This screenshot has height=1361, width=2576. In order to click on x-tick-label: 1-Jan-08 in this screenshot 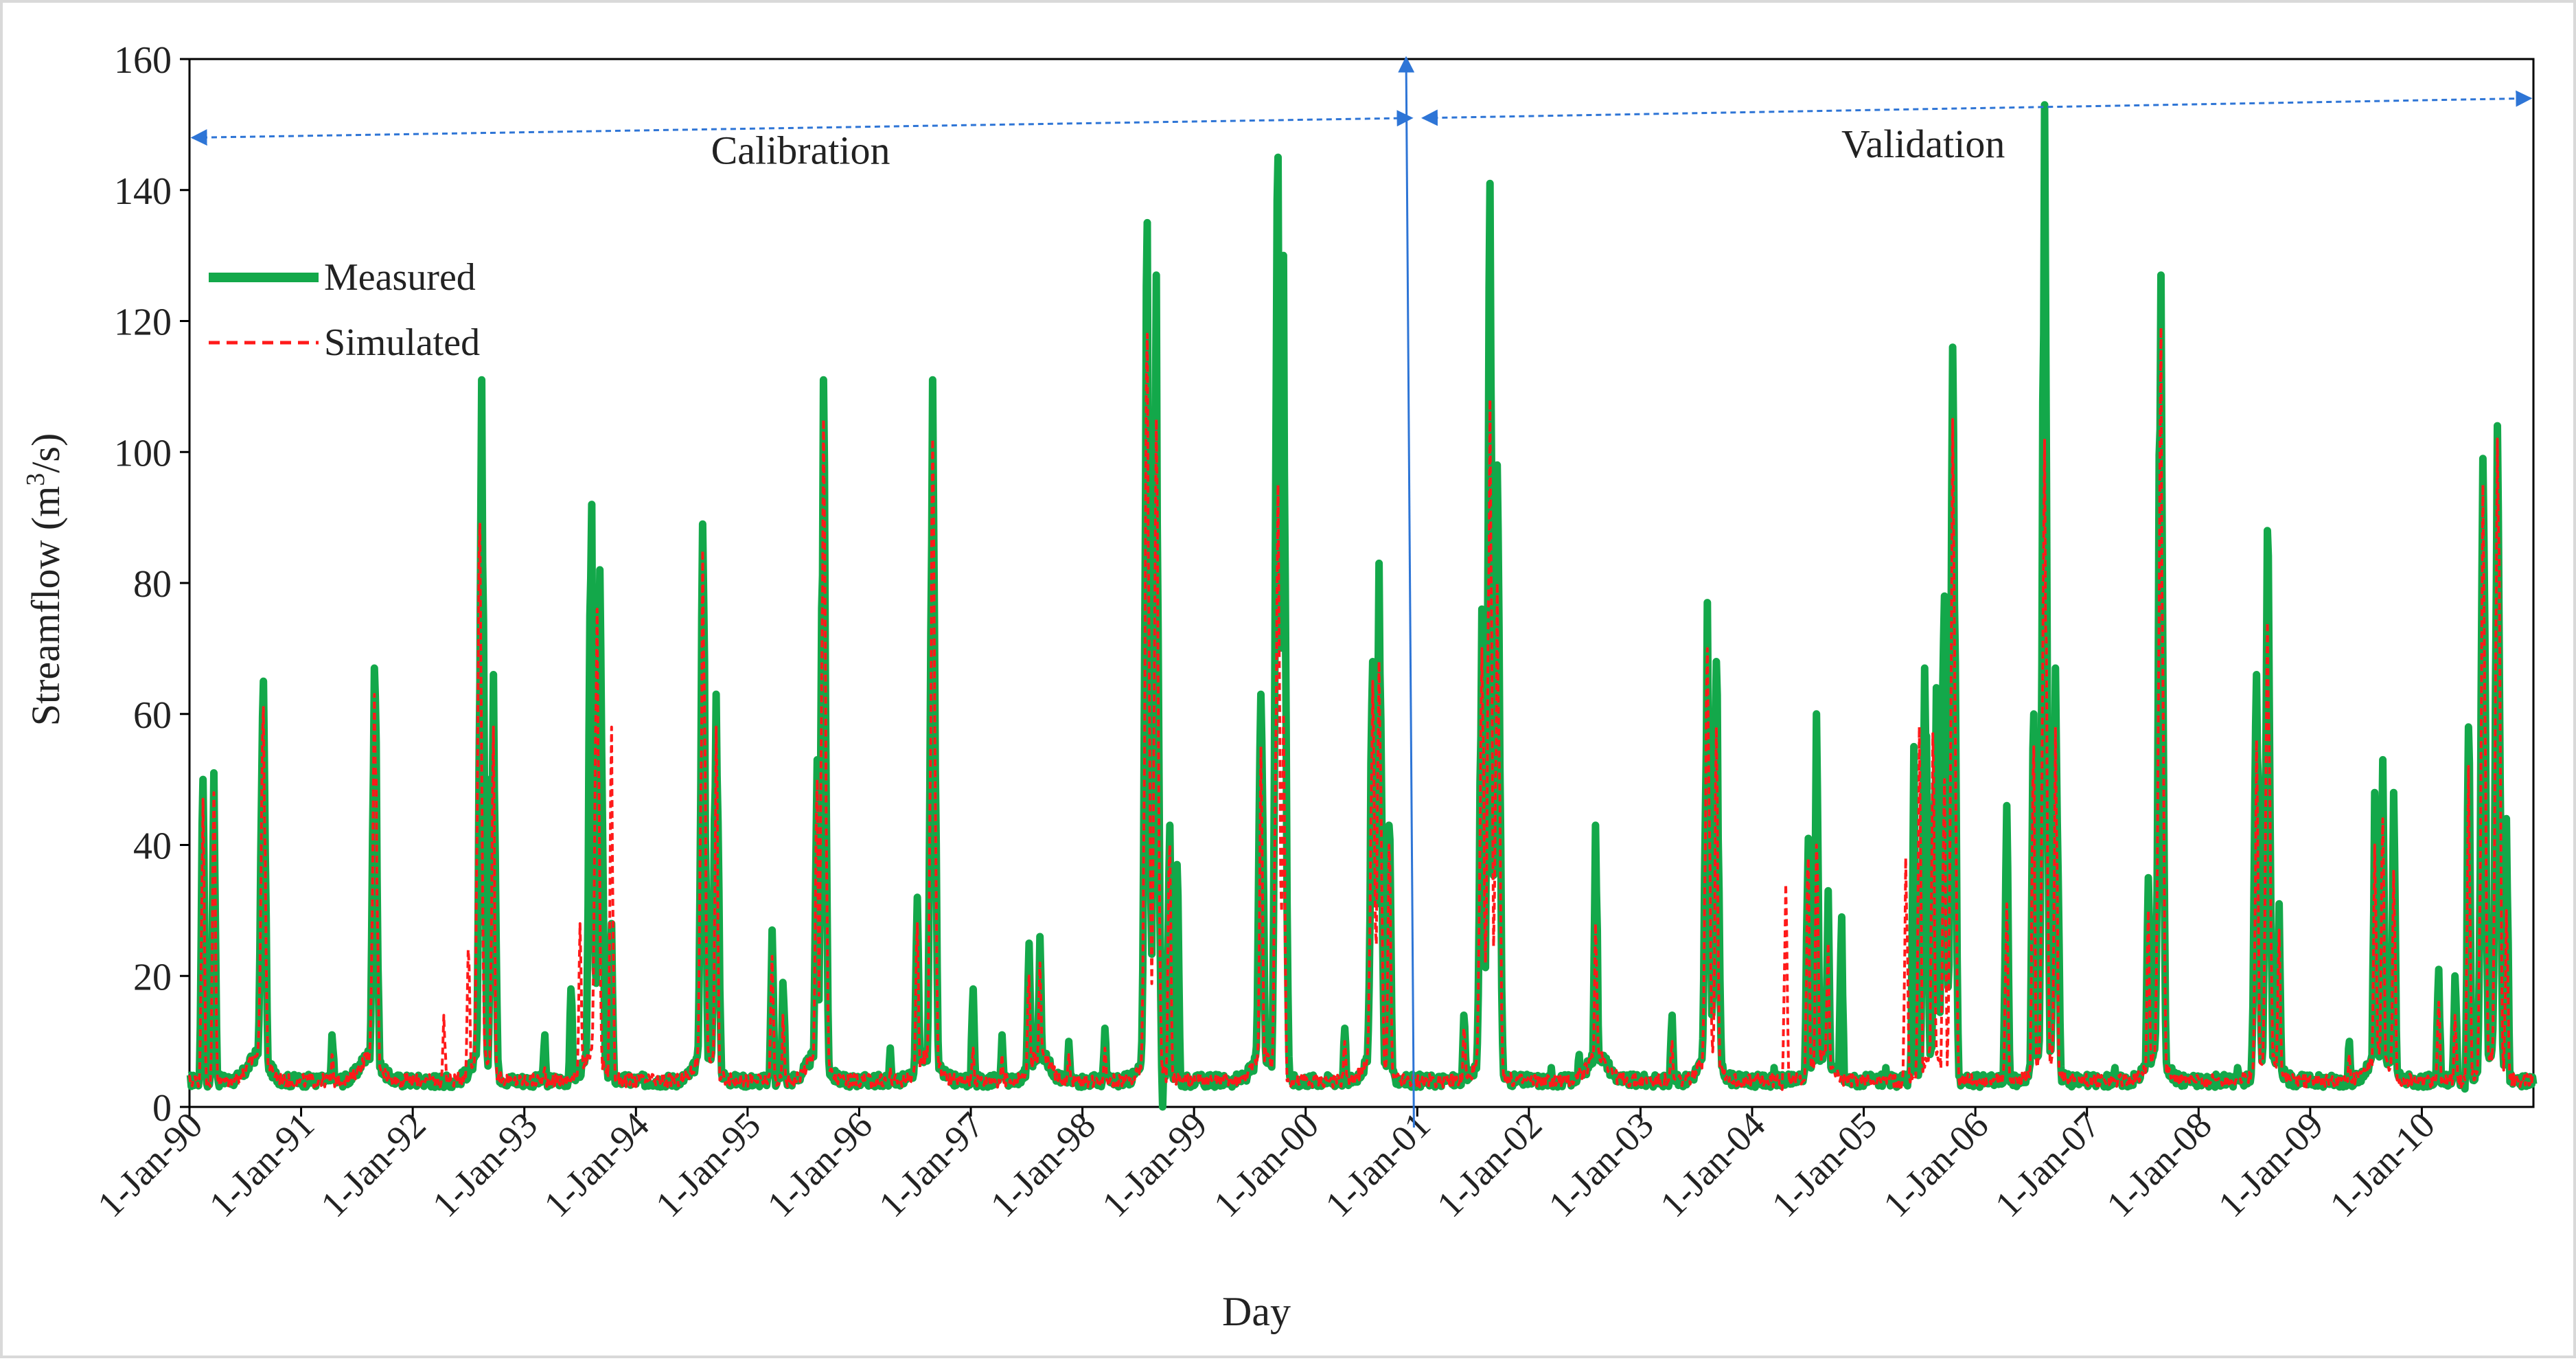, I will do `click(2159, 1164)`.